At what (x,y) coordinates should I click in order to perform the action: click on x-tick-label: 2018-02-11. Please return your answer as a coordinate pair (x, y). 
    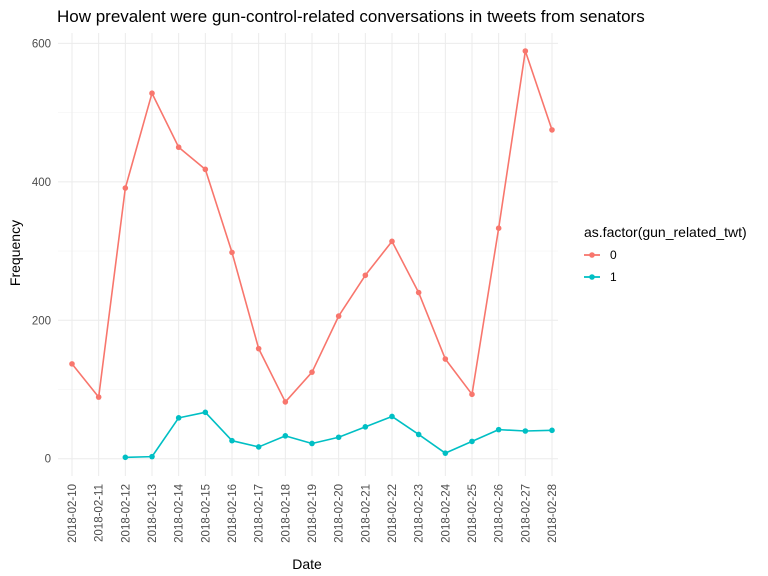
    Looking at the image, I should click on (100, 513).